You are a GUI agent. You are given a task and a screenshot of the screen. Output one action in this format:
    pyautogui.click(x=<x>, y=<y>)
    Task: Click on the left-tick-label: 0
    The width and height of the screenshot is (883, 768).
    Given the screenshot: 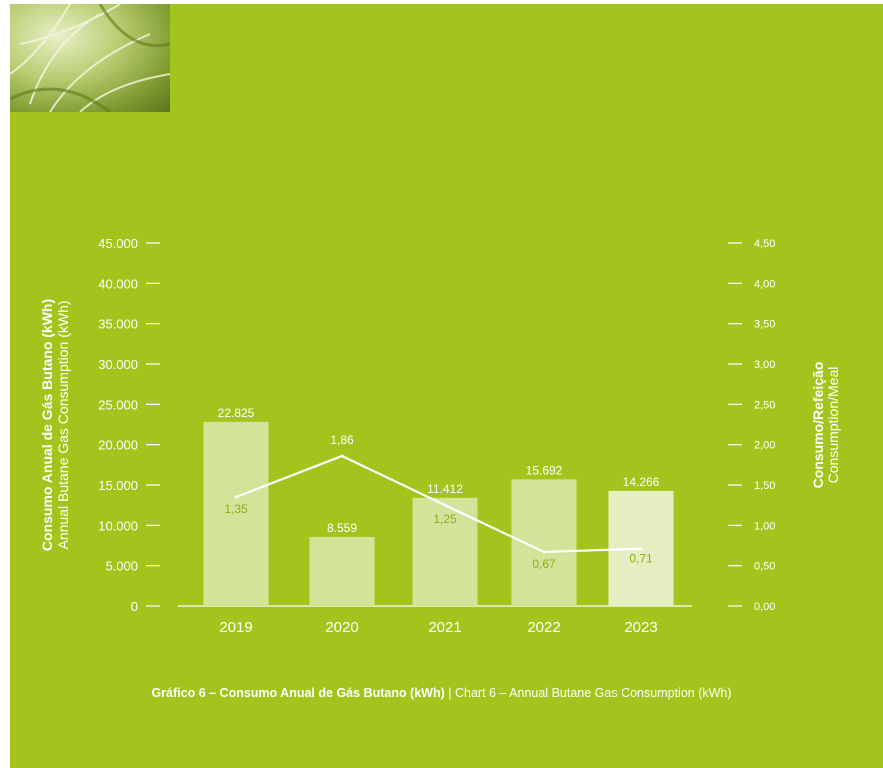 What is the action you would take?
    pyautogui.click(x=134, y=606)
    